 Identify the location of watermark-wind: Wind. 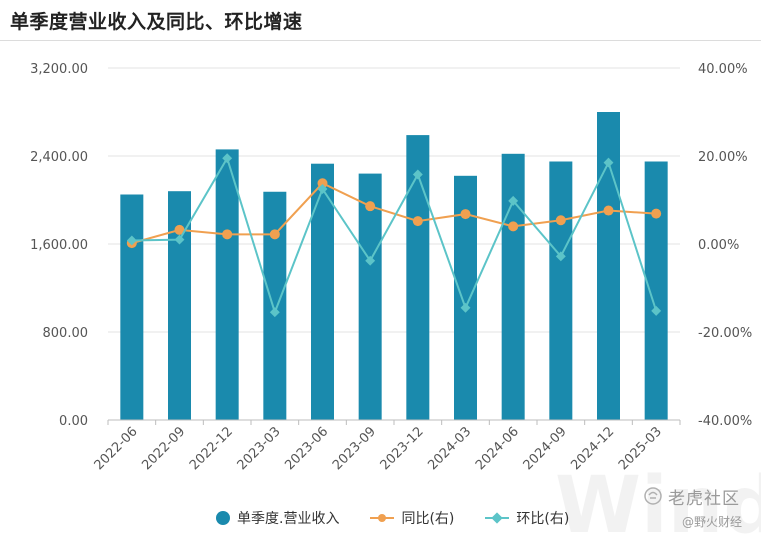
(658, 500).